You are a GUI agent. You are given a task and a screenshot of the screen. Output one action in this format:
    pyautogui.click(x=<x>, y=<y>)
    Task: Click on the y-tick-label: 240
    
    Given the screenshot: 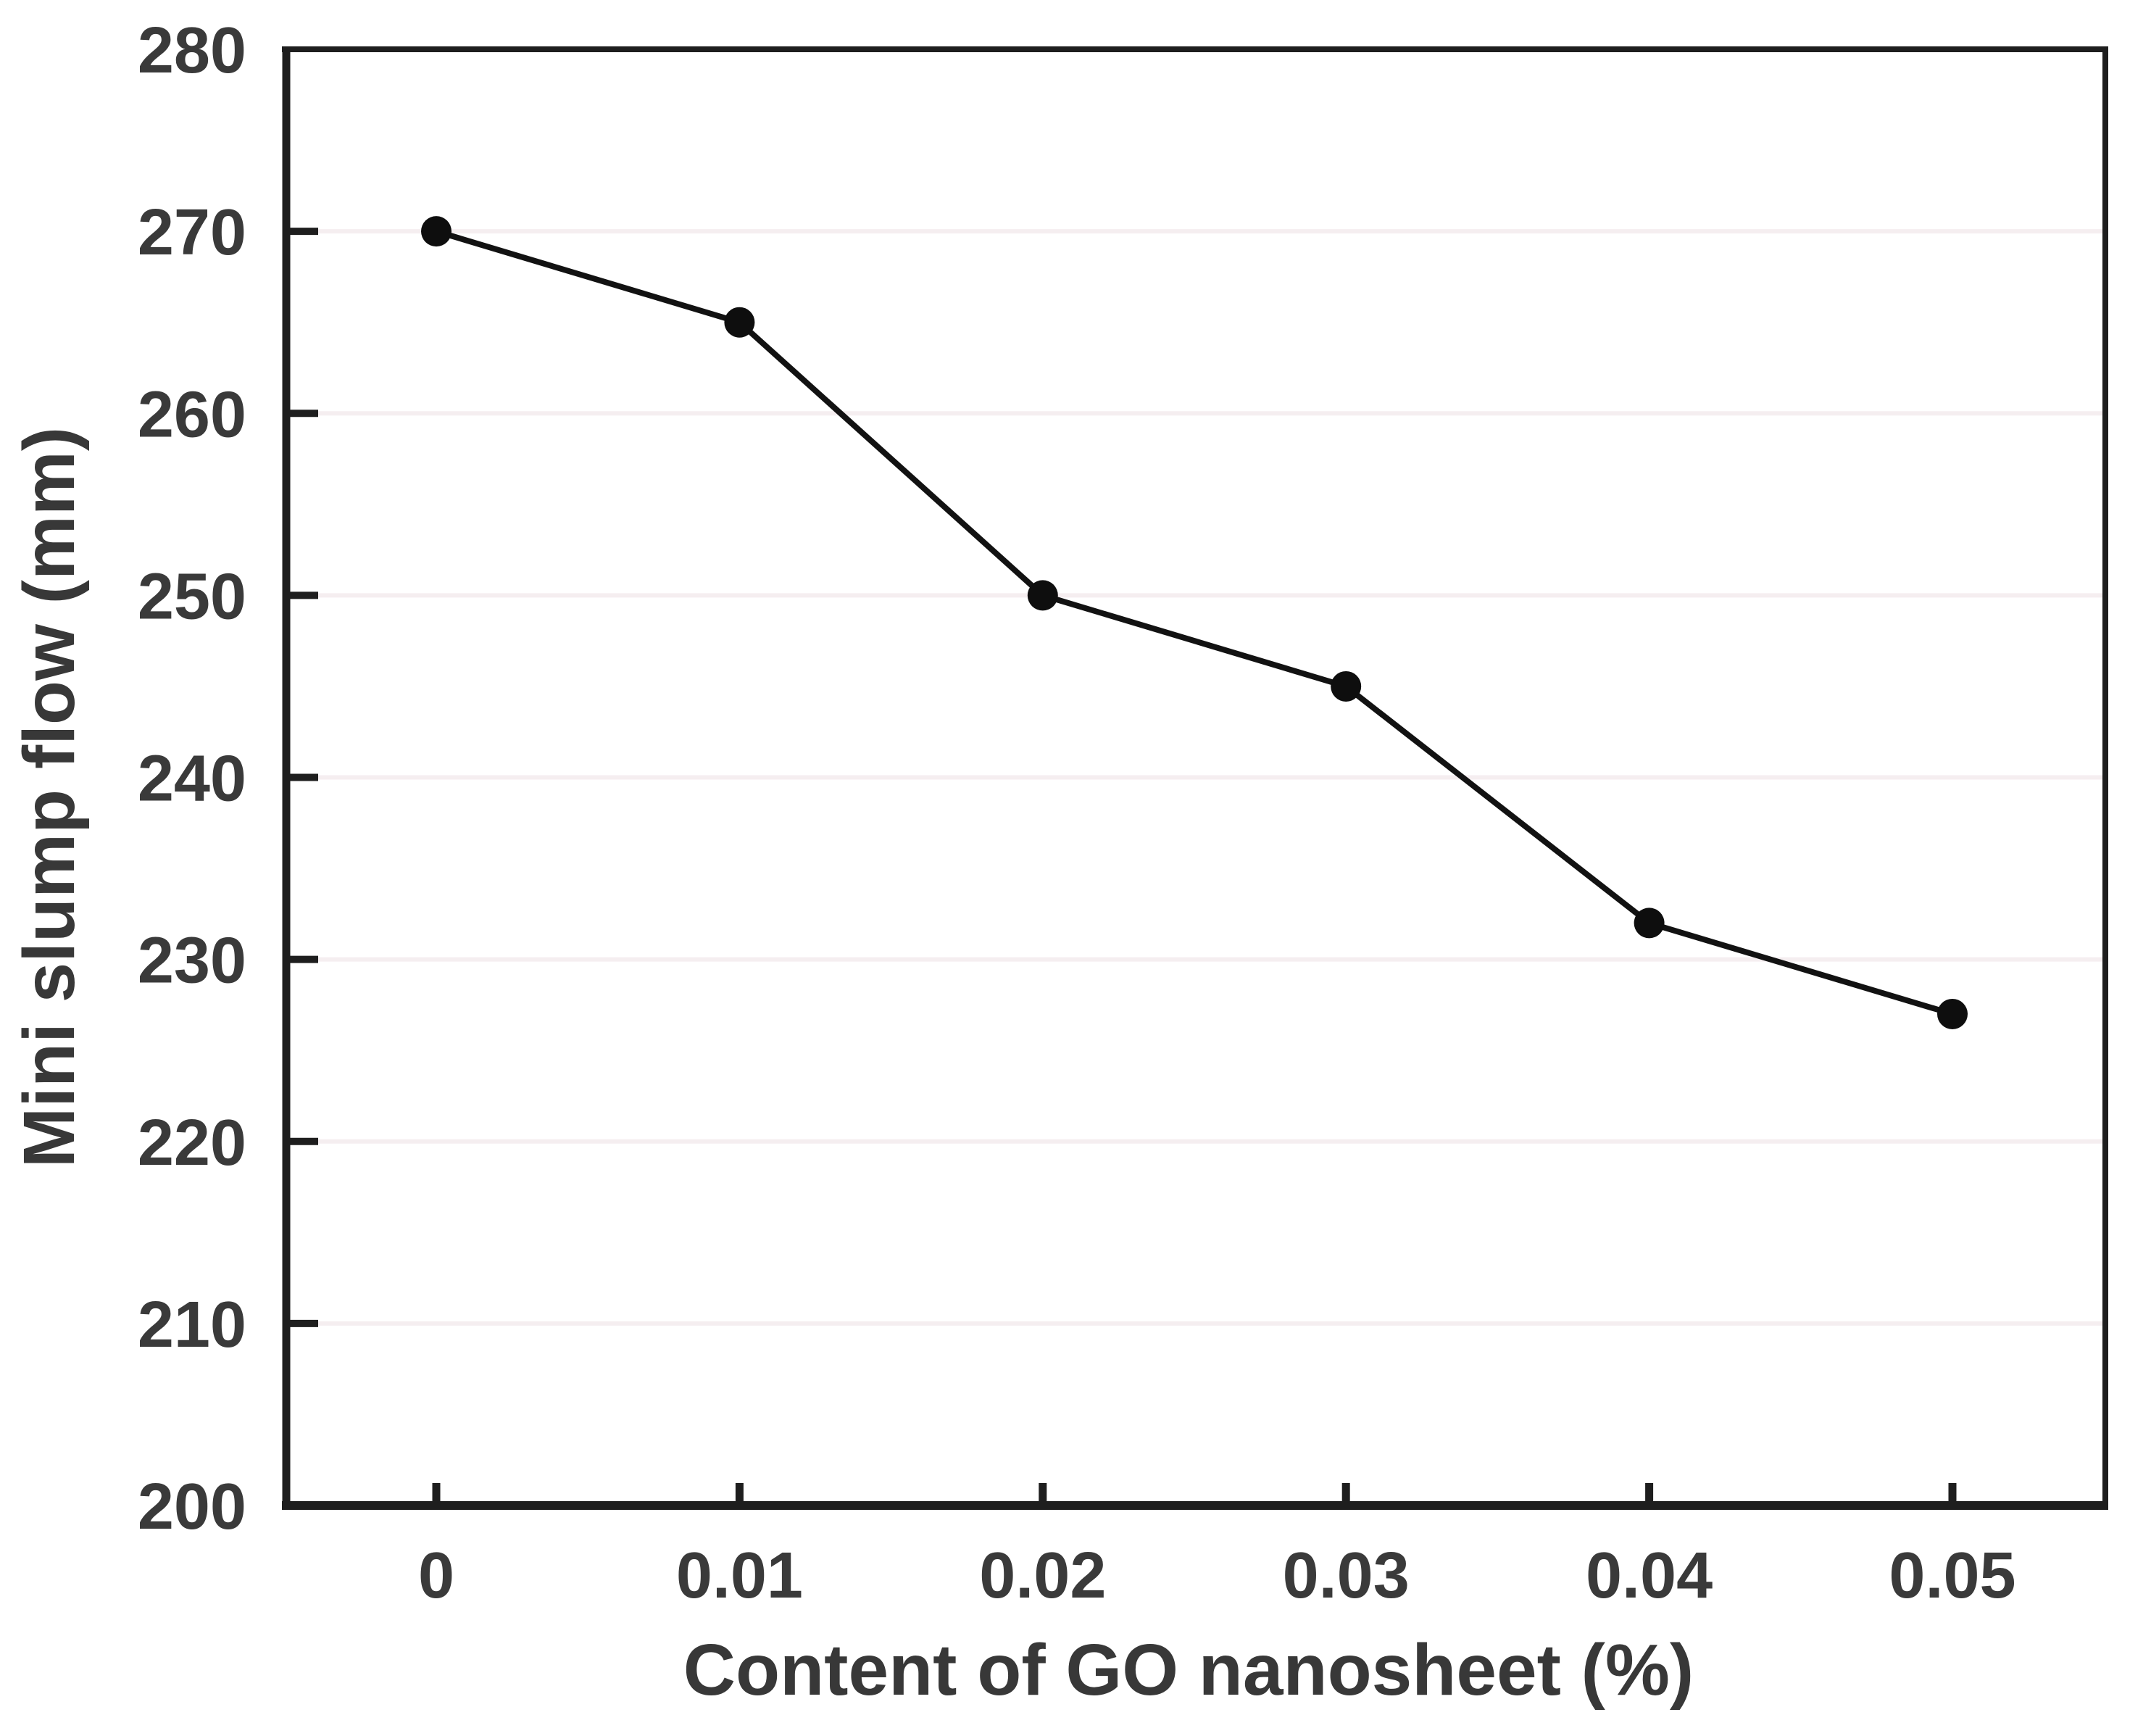 What is the action you would take?
    pyautogui.click(x=192, y=779)
    